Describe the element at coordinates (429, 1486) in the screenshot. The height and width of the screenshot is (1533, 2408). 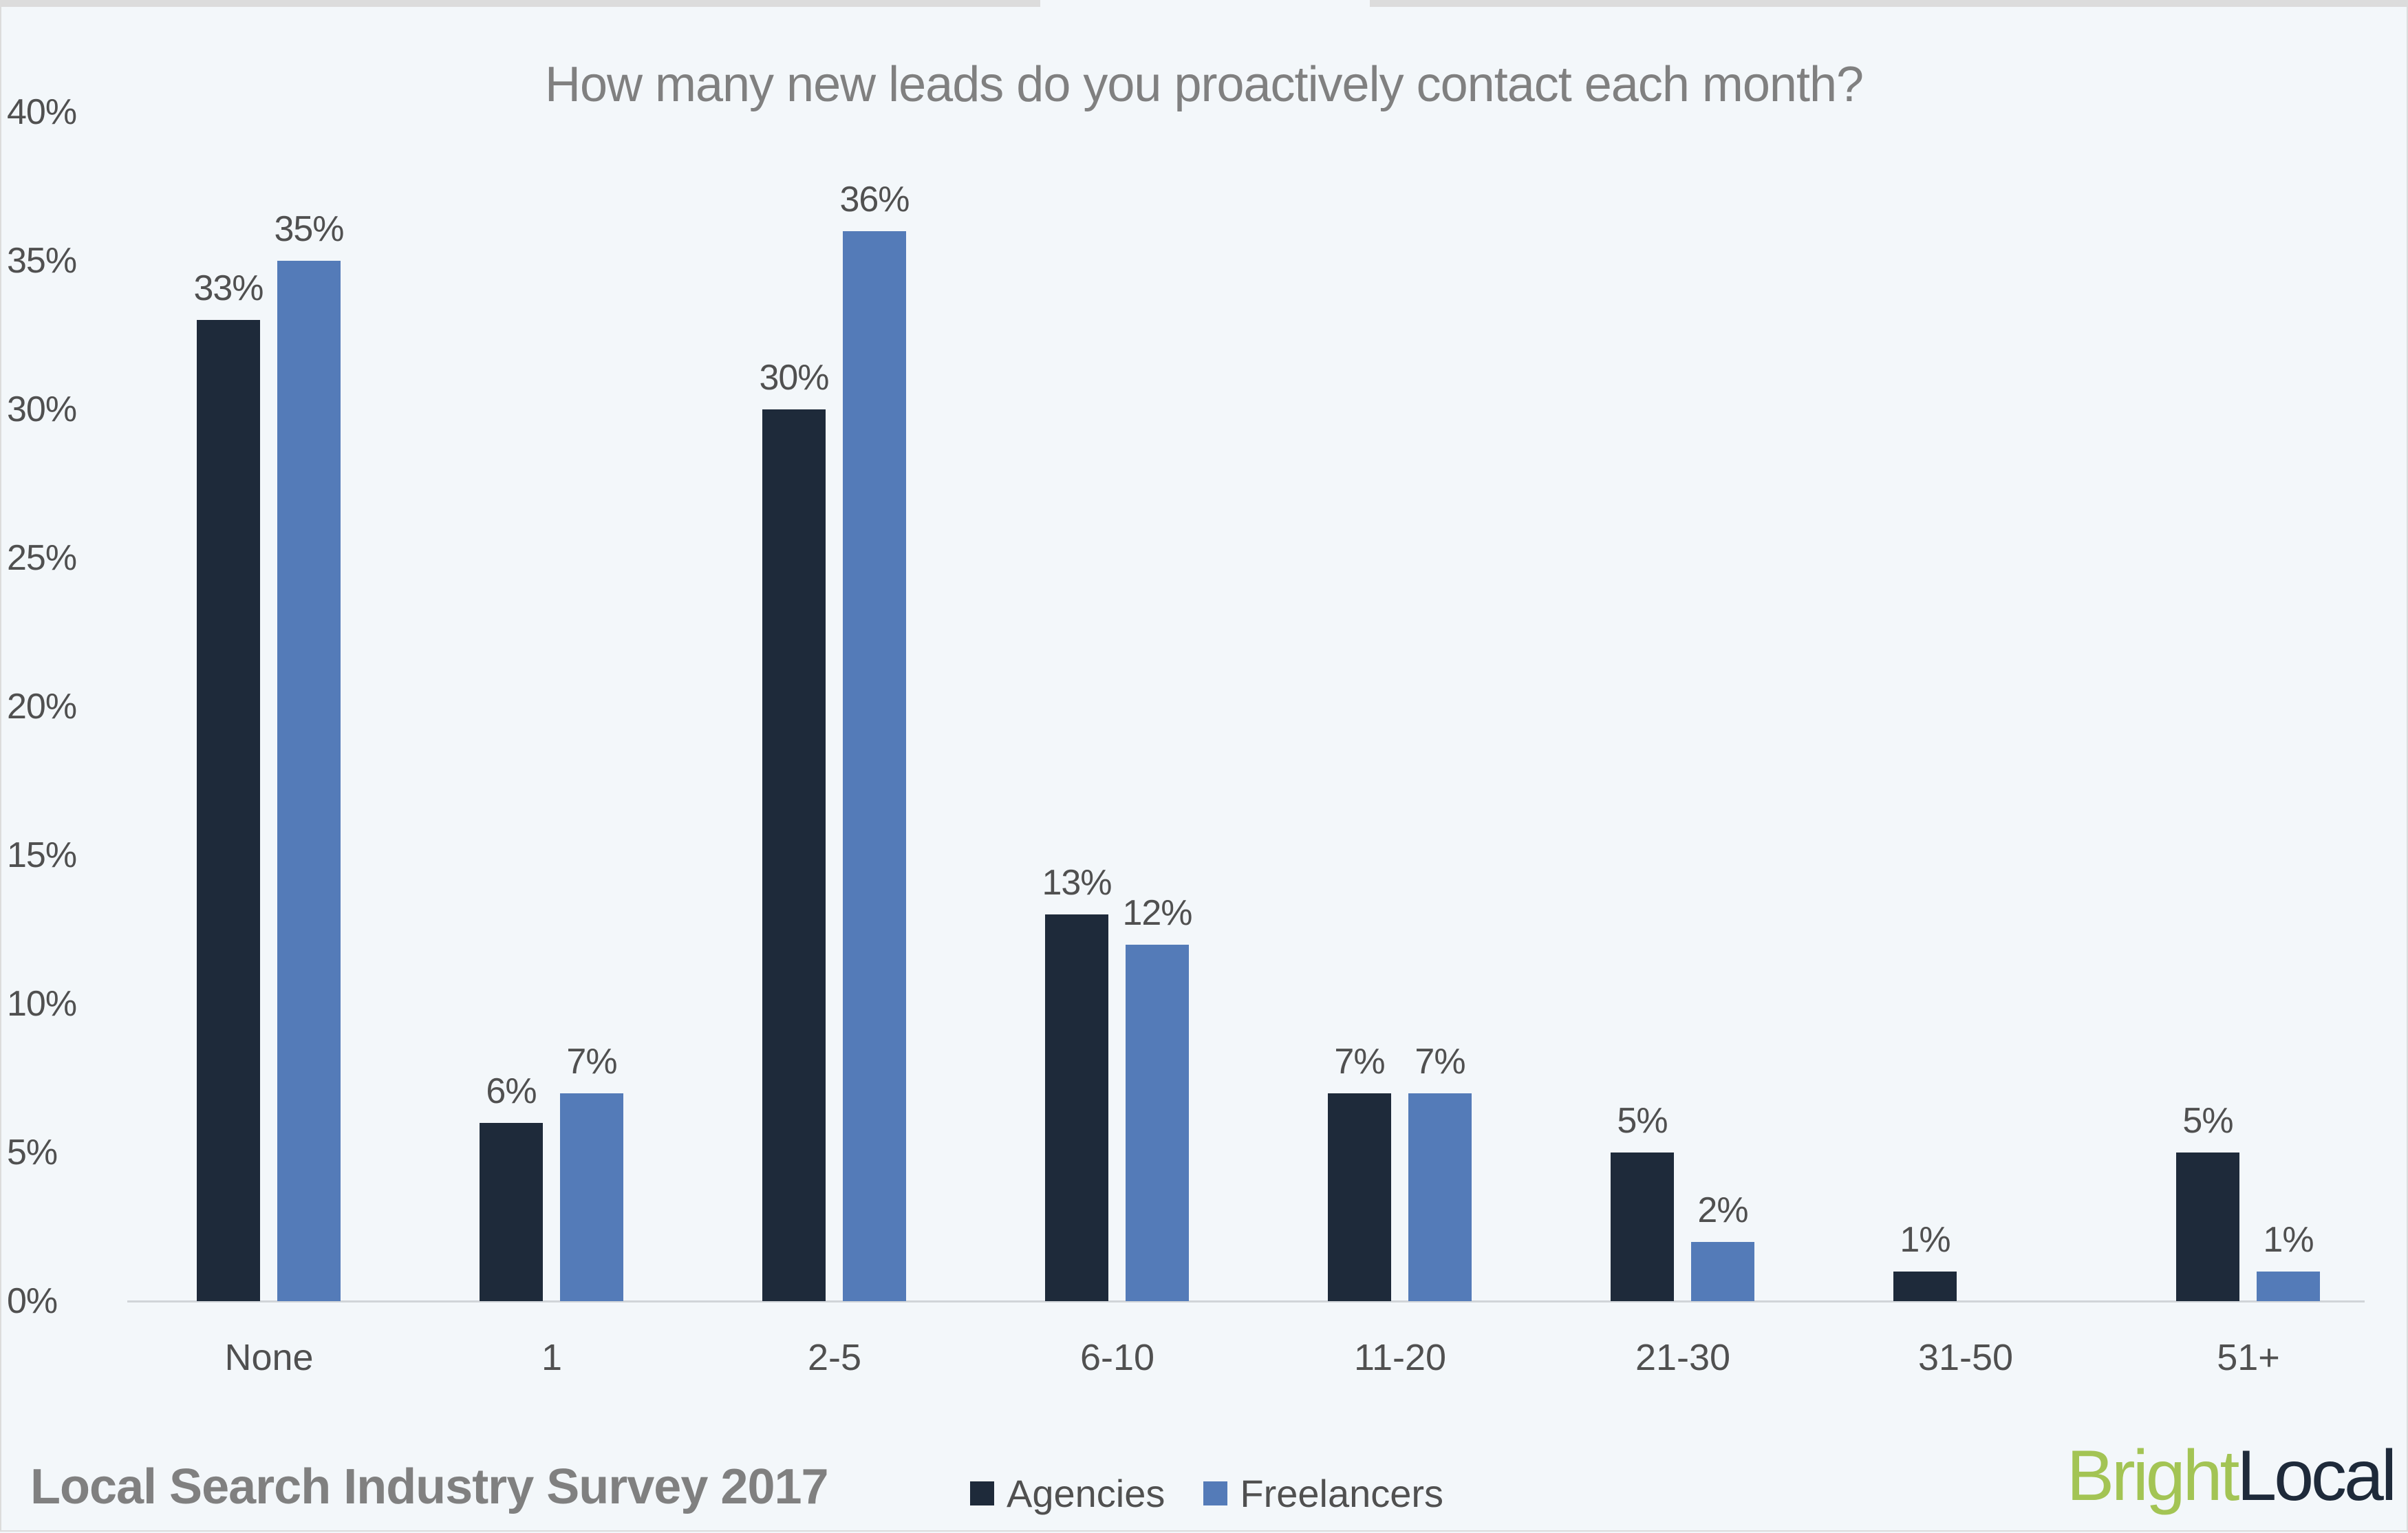
I see `survey-title: Local Search Industry Survey 2017` at that location.